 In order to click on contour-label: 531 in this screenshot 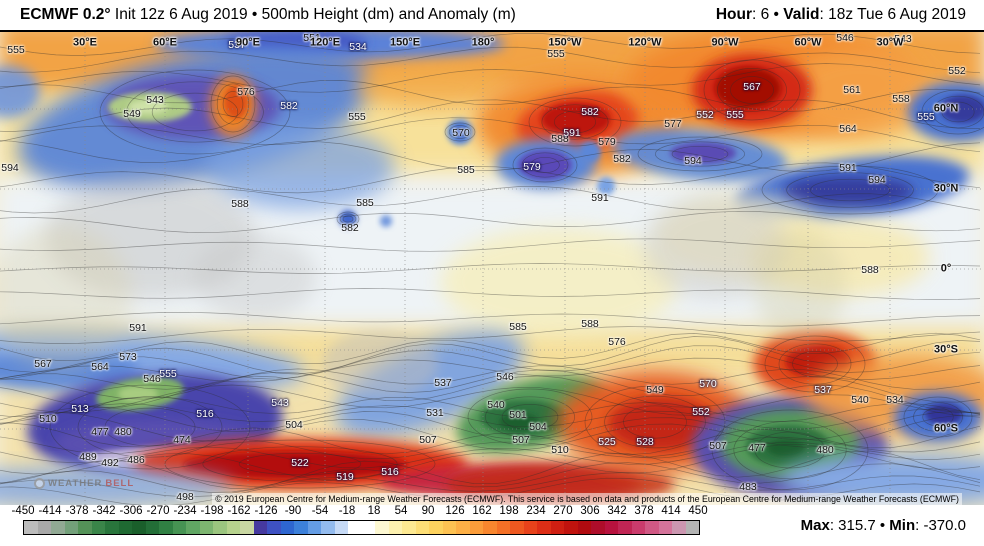, I will do `click(435, 412)`.